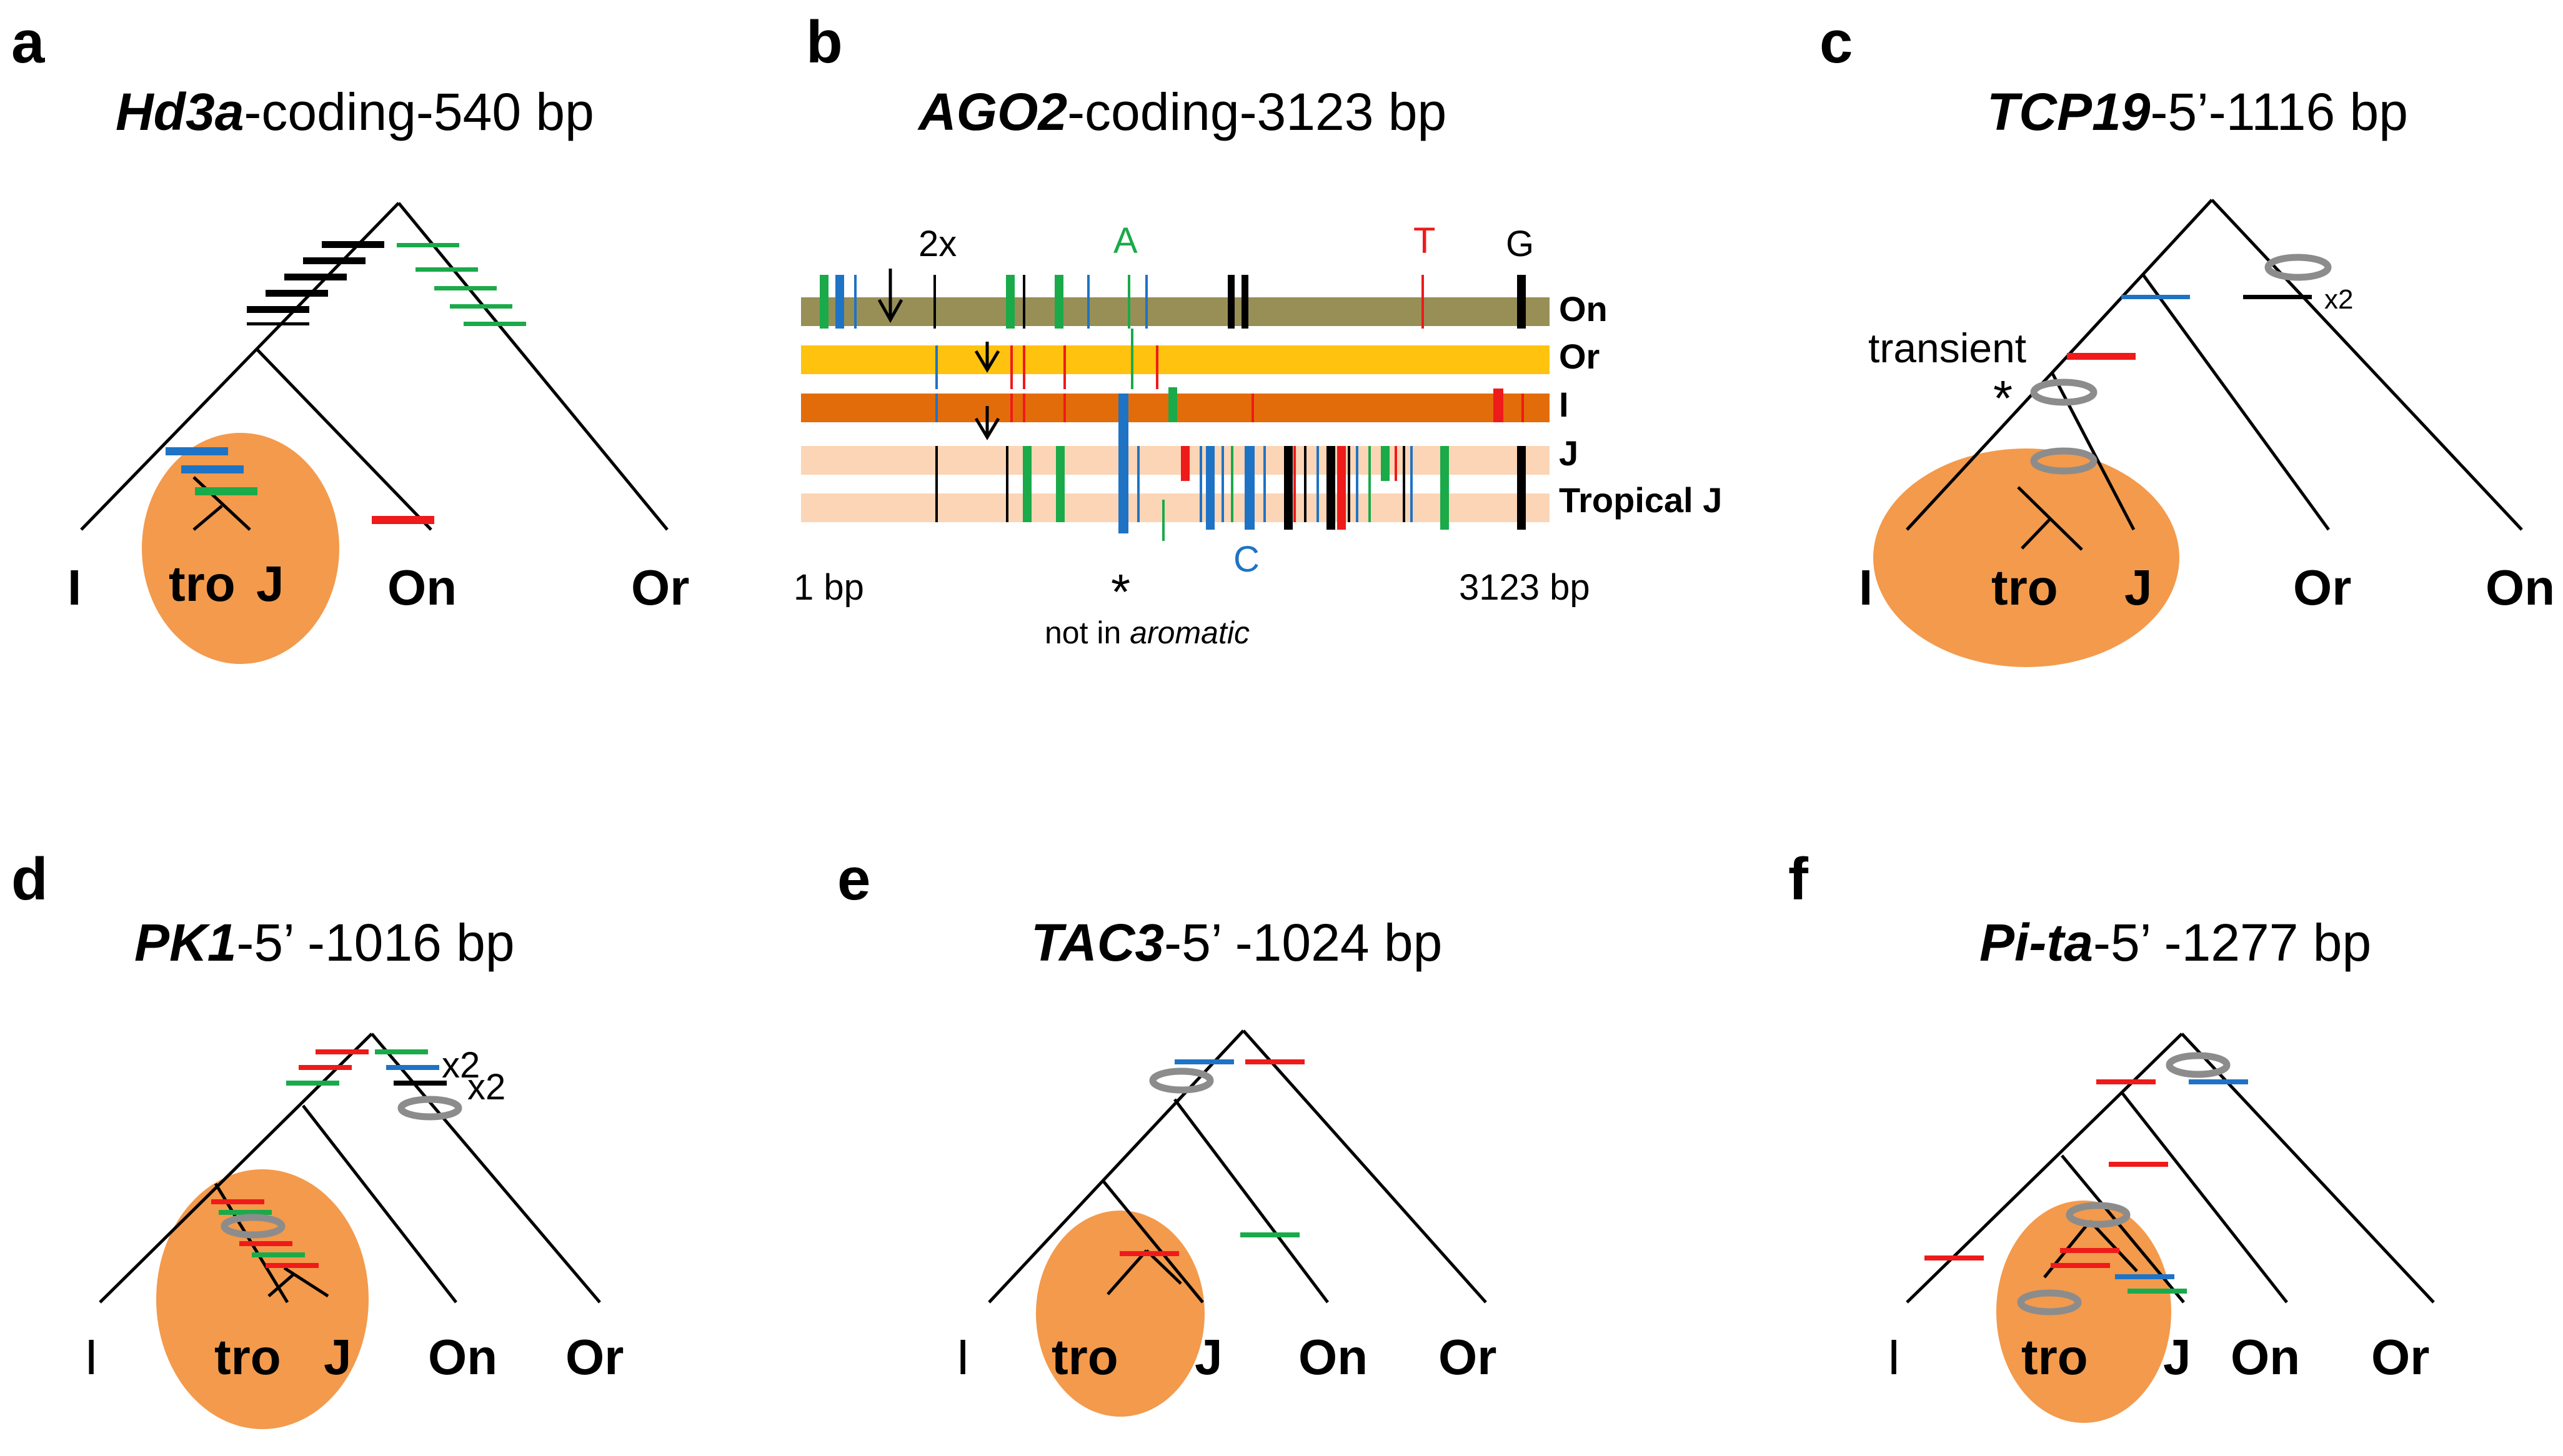 The height and width of the screenshot is (1456, 2563). What do you see at coordinates (2064, 393) in the screenshot?
I see `ring-c2` at bounding box center [2064, 393].